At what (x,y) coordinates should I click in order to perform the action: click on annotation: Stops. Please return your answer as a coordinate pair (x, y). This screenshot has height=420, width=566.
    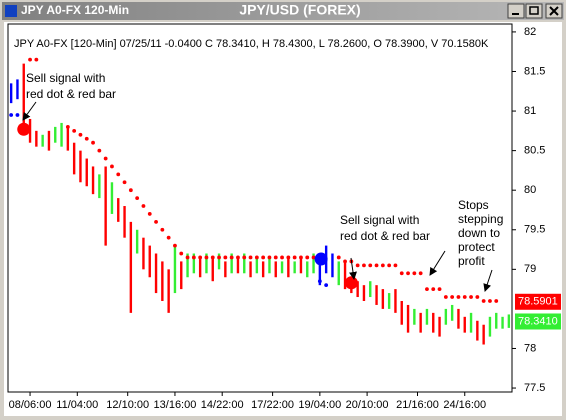
    Looking at the image, I should click on (473, 205).